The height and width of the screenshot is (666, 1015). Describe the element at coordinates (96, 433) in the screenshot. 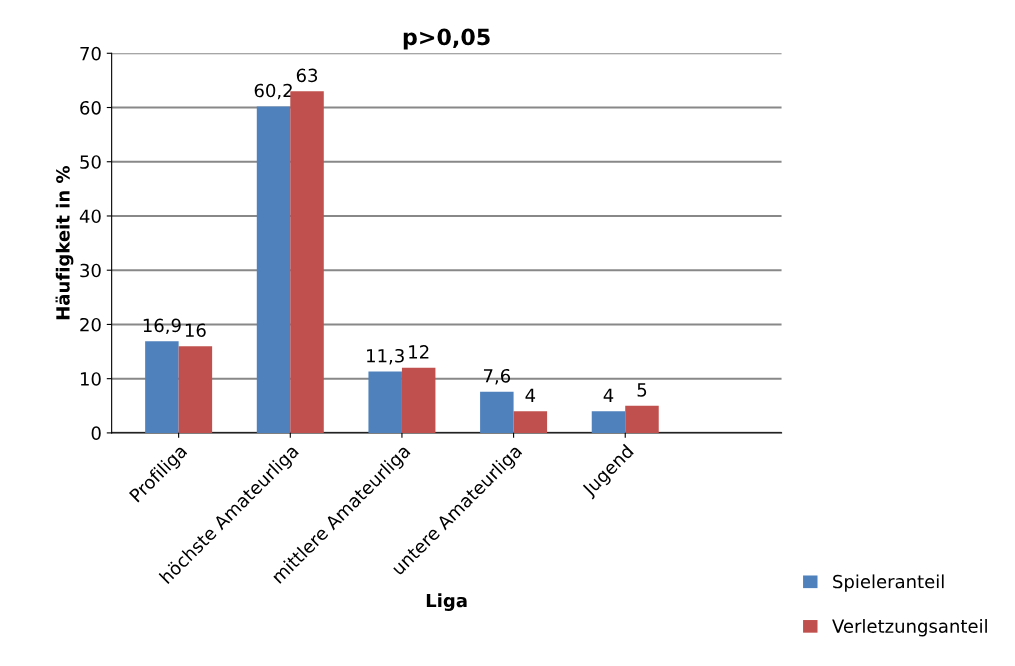

I see `y-tick-label: 0` at that location.